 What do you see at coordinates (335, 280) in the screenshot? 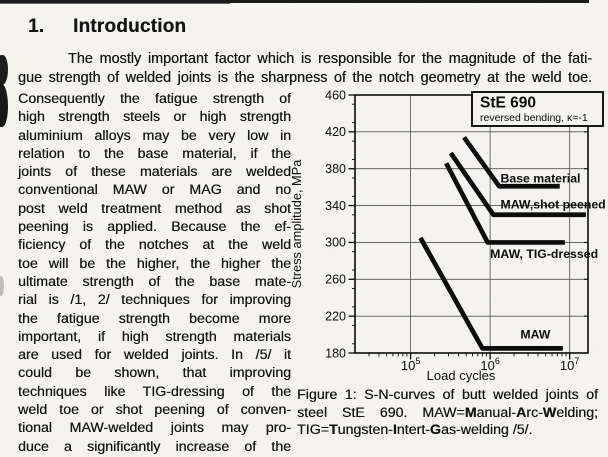
I see `y-tick-label: 260` at bounding box center [335, 280].